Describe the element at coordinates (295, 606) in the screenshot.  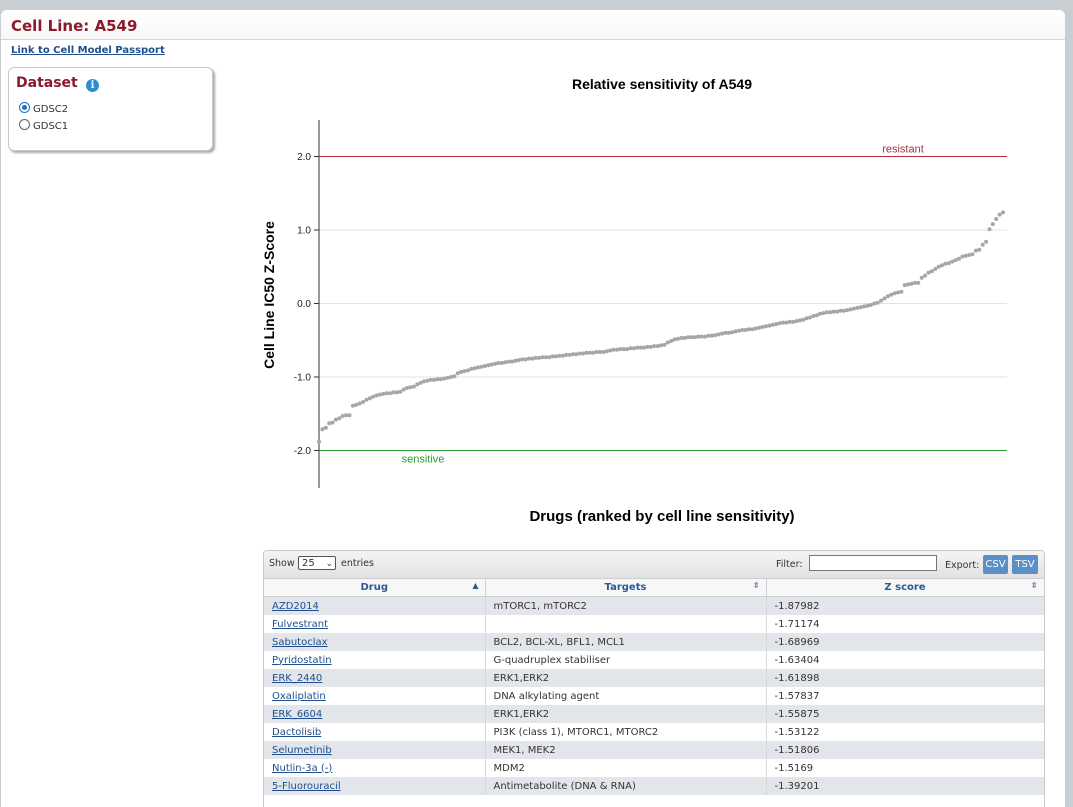
I see `drug-link: AZD2014` at that location.